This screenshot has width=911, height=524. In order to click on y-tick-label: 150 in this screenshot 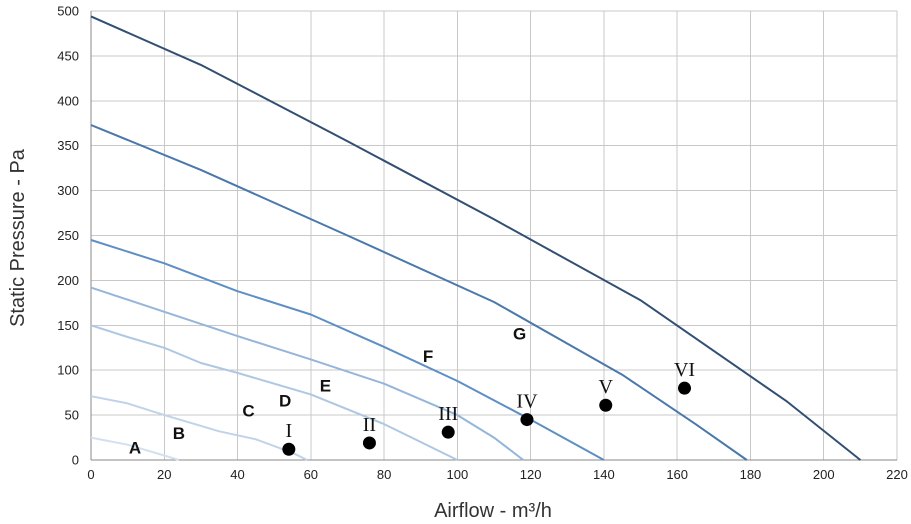, I will do `click(68, 325)`.